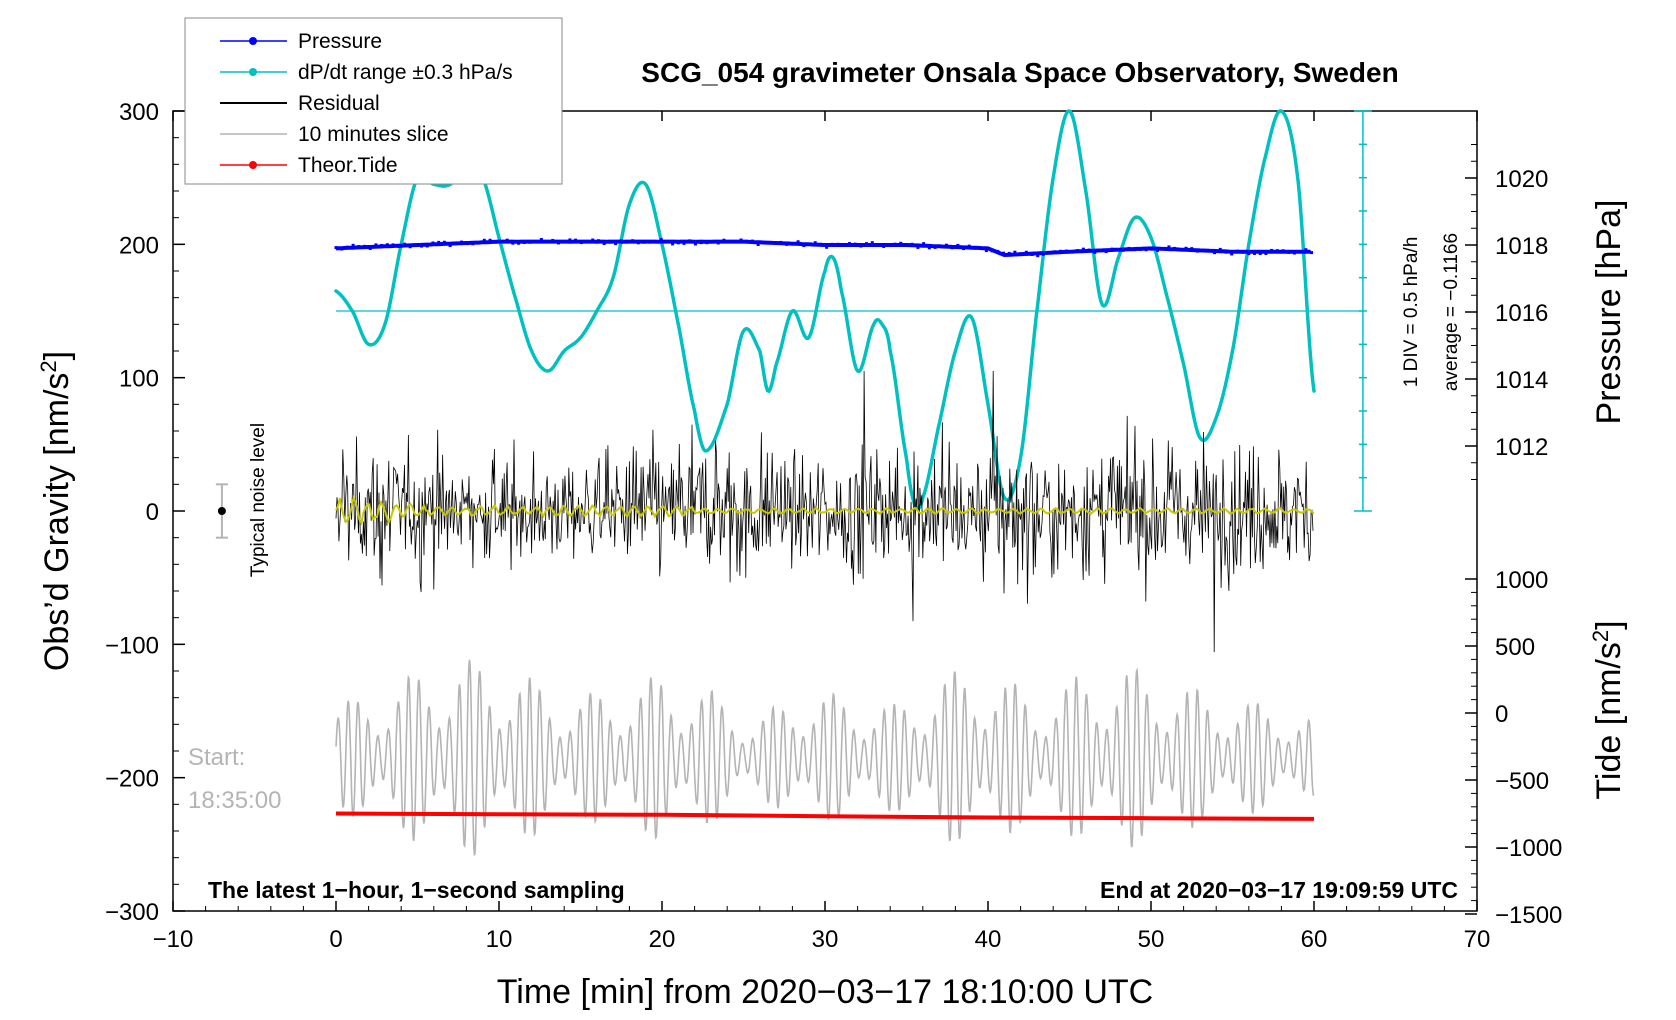  Describe the element at coordinates (1362, 311) in the screenshot. I see `dpdt-scale-bar` at that location.